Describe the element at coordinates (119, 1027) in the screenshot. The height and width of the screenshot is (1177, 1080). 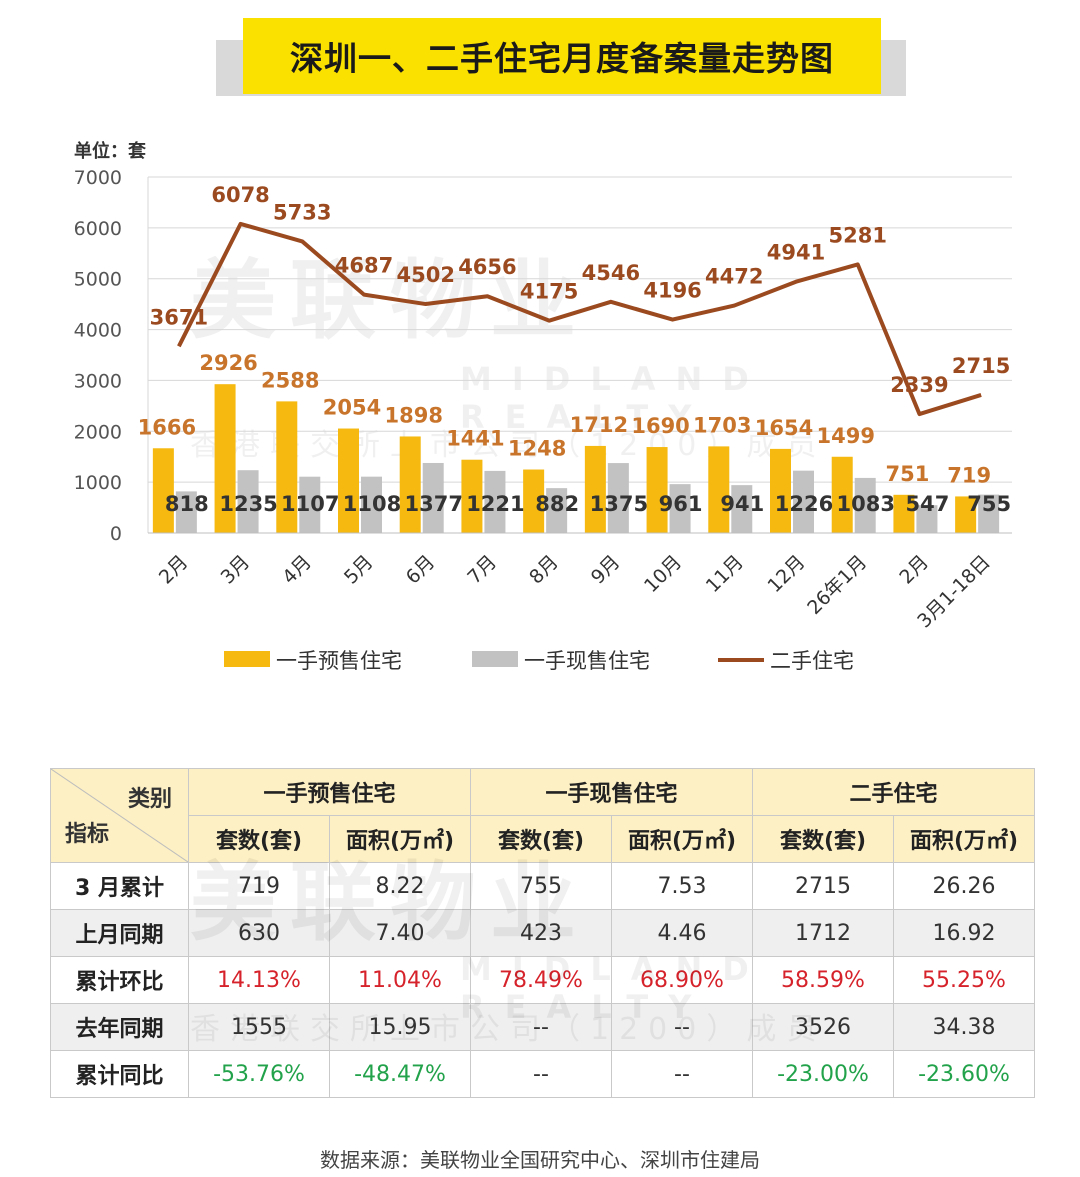
I see `row-label: 去年同期` at that location.